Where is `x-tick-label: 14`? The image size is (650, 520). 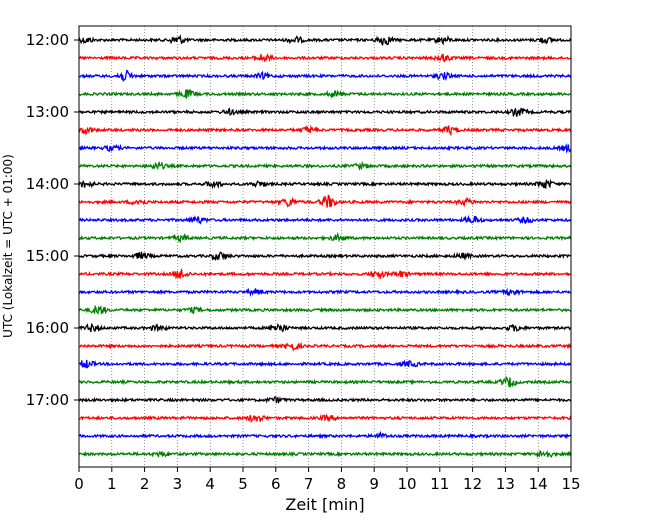 x-tick-label: 14 is located at coordinates (538, 484).